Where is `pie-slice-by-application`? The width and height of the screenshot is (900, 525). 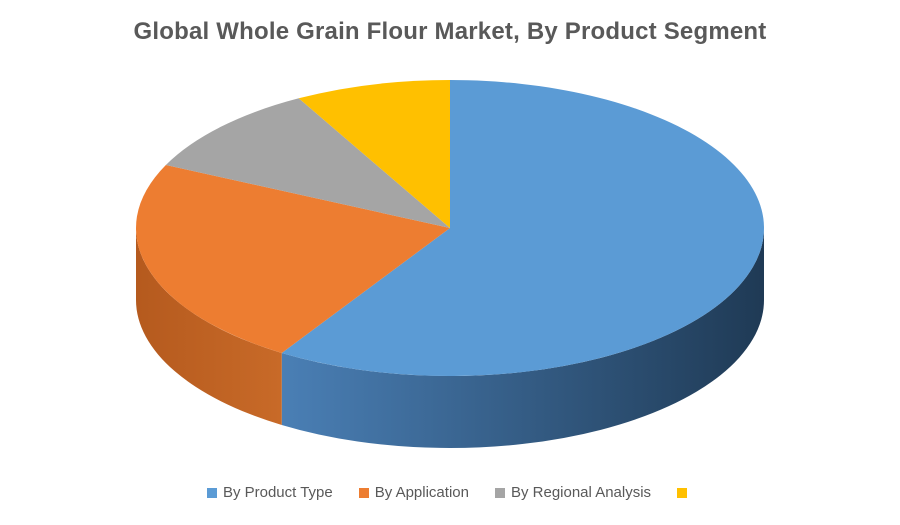
pie-slice-by-application is located at coordinates (293, 258).